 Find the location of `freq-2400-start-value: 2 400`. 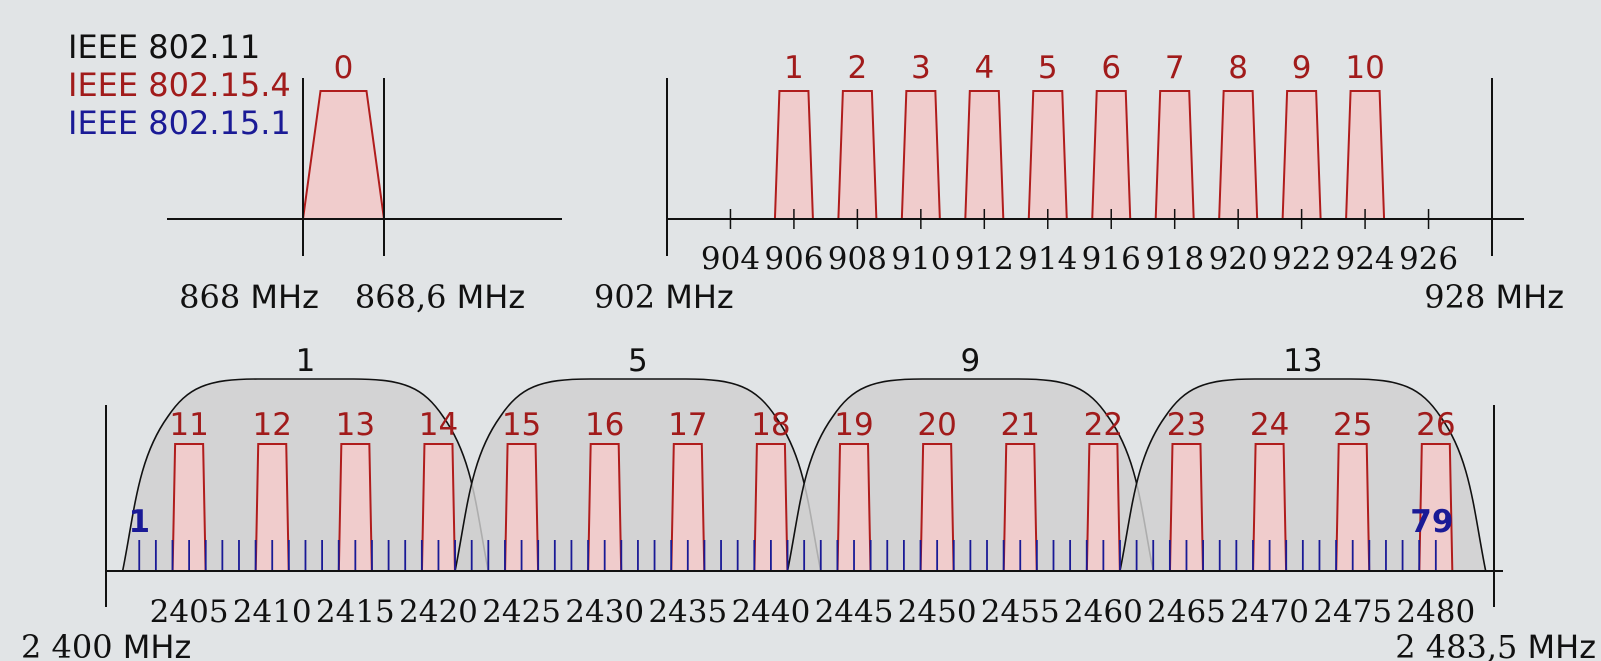

freq-2400-start-value: 2 400 is located at coordinates (72, 644).